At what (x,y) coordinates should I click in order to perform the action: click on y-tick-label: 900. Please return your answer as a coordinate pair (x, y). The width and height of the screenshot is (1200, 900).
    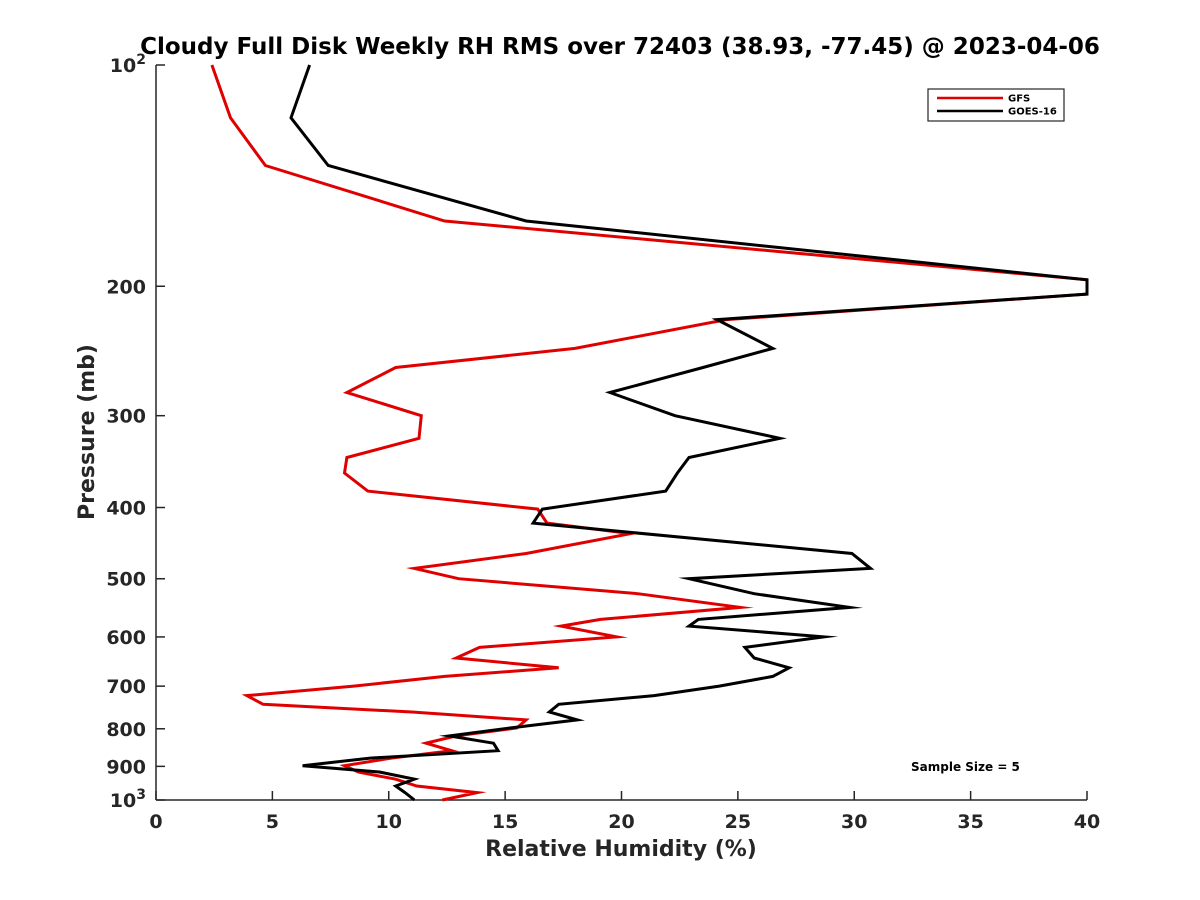
    Looking at the image, I should click on (126, 767).